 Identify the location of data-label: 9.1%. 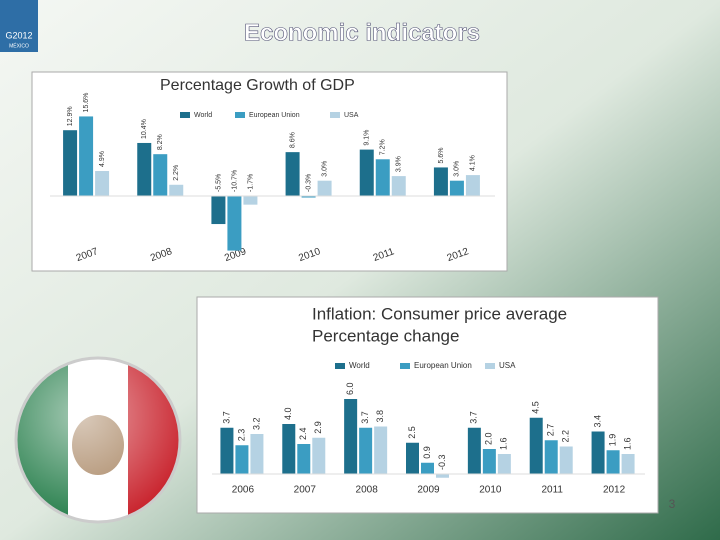
(367, 138).